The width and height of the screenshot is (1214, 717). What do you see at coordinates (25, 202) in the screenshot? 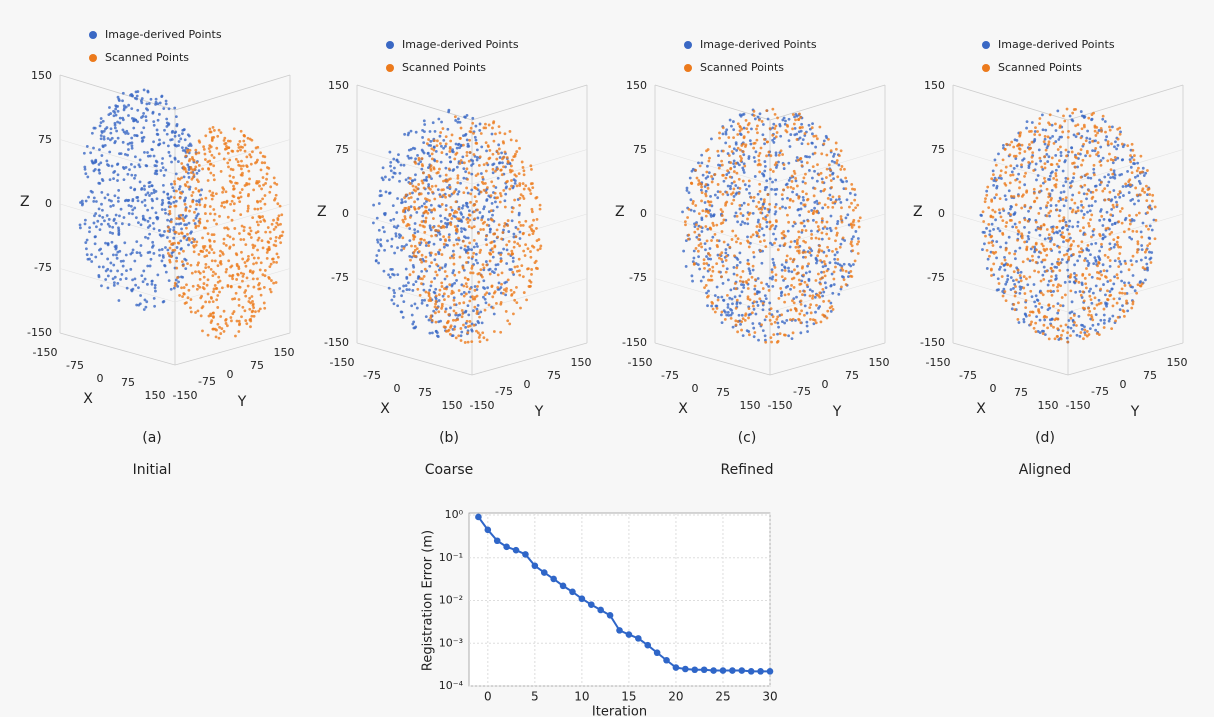
I see `z-axis-label: Z` at bounding box center [25, 202].